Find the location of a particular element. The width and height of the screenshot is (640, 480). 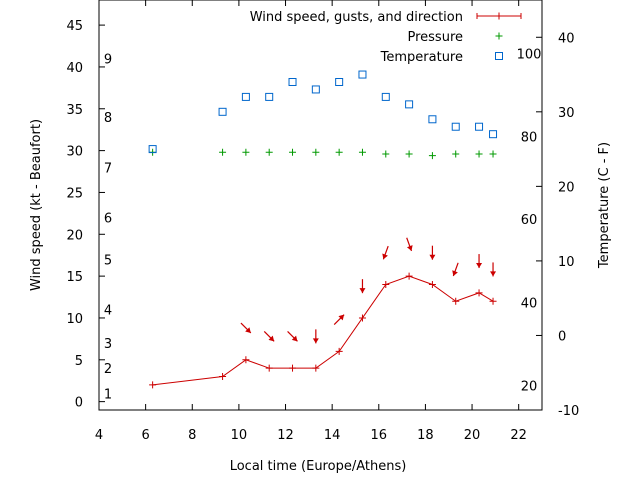

beaufort-label: 9 is located at coordinates (108, 60).